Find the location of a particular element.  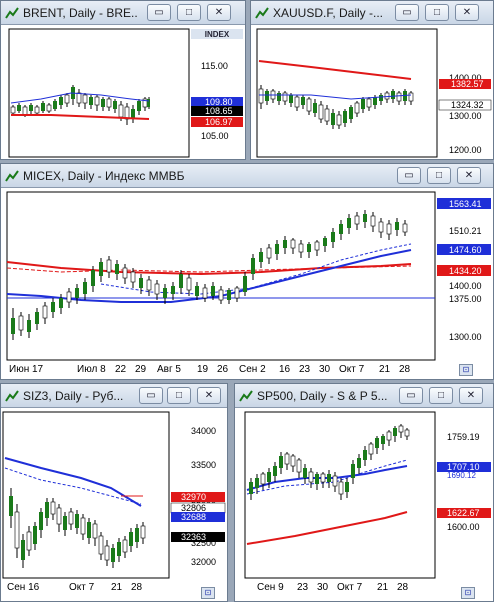

micex-label-high-bg is located at coordinates (464, 203).